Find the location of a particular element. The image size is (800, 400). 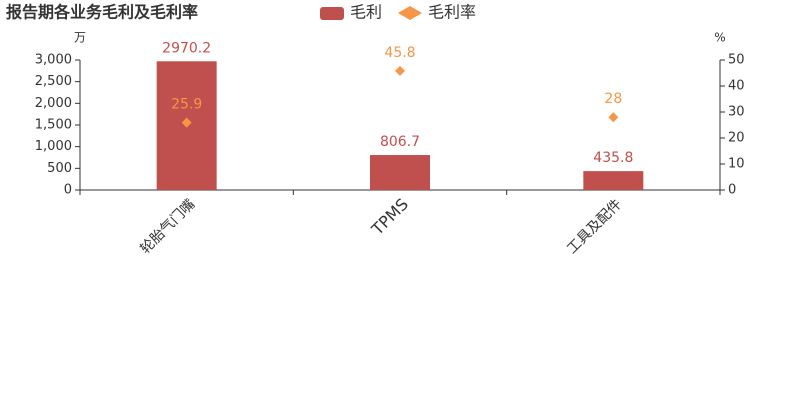

y2-tick-label: 20 is located at coordinates (736, 138).